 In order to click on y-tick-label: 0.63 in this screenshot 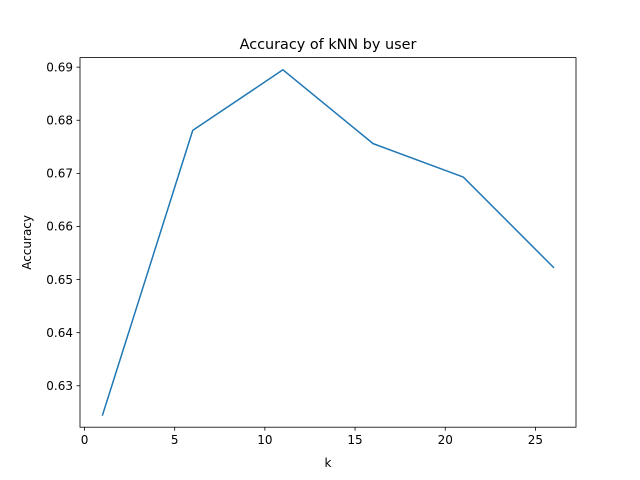, I will do `click(59, 386)`.